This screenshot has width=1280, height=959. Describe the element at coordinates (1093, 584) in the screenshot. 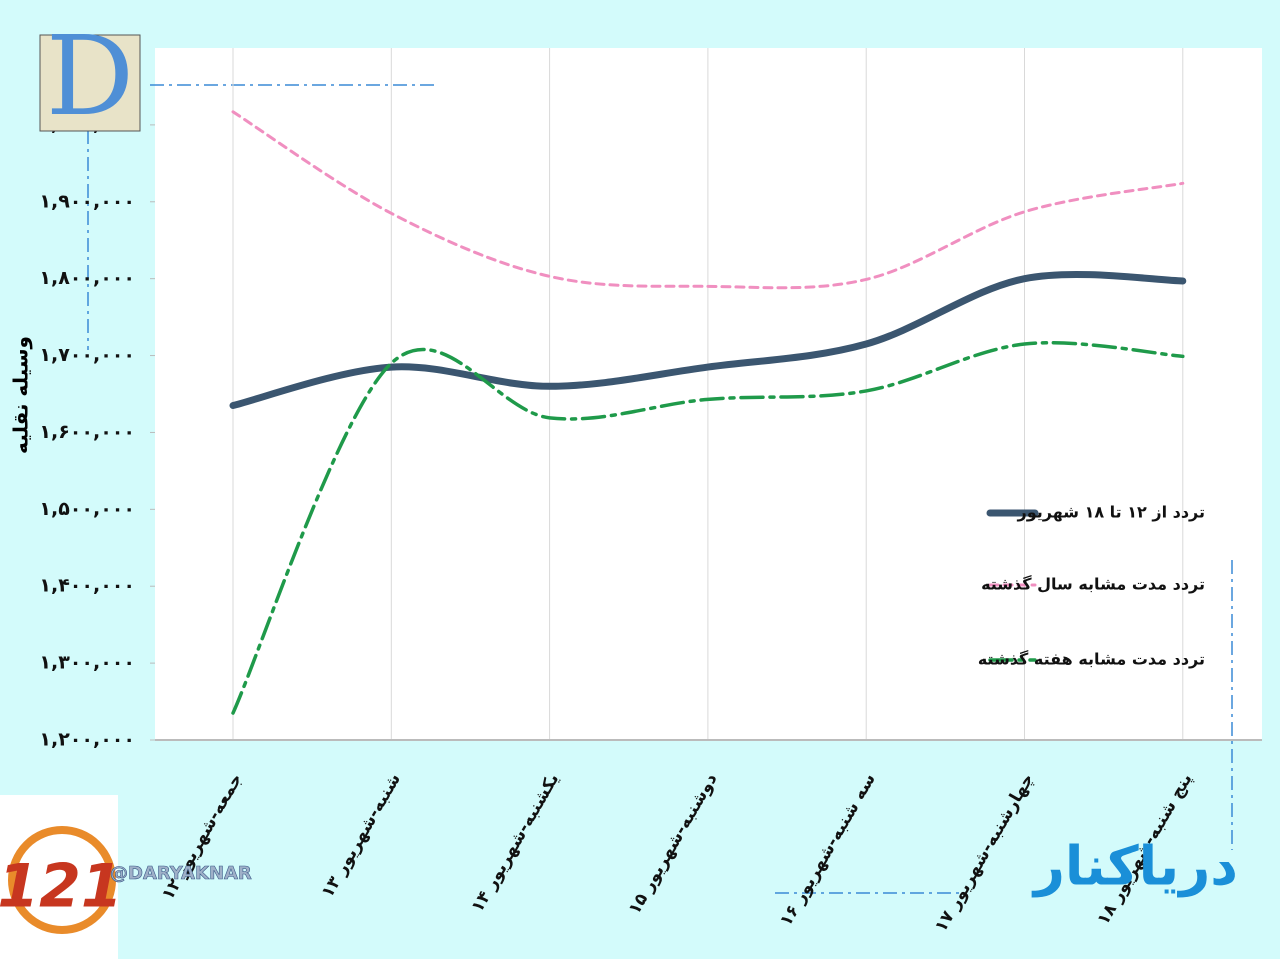

I see `legend-label: تردد مدت مشابه سال گذشته` at that location.